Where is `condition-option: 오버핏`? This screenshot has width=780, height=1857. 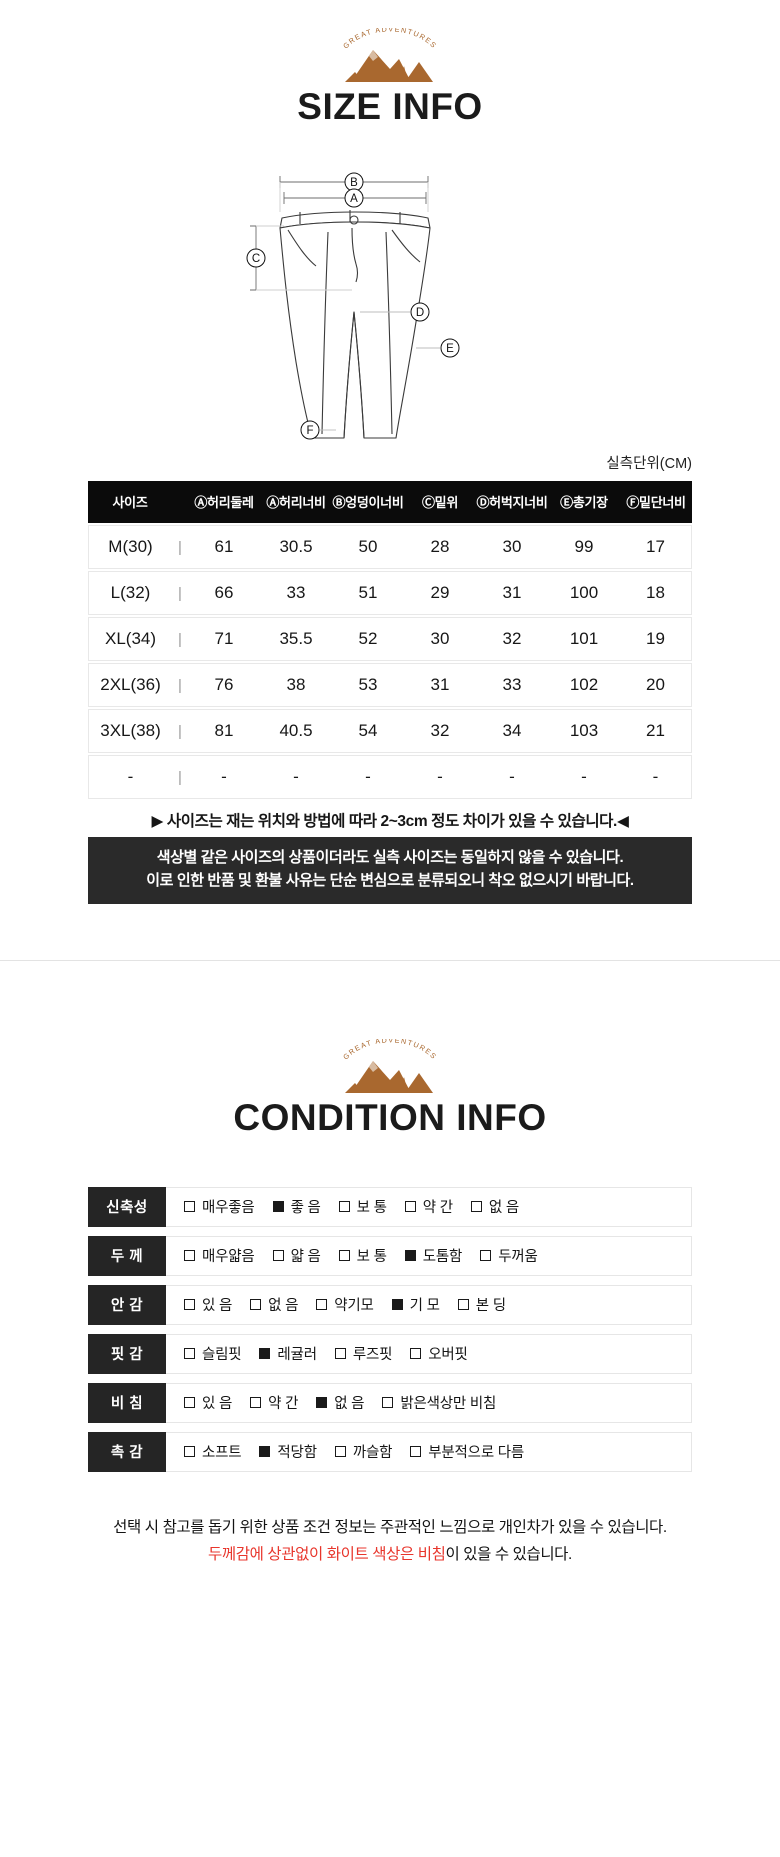 condition-option: 오버핏 is located at coordinates (439, 1353).